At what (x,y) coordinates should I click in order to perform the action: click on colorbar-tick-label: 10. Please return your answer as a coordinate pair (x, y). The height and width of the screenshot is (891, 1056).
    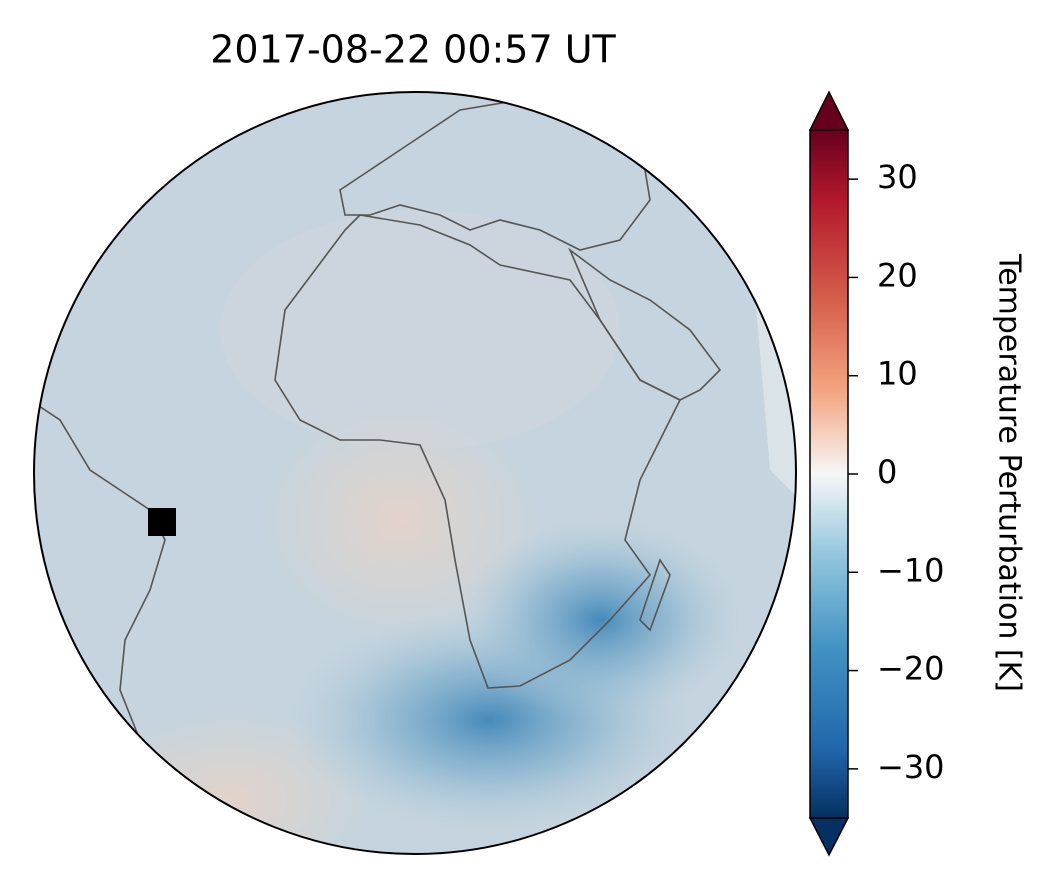
    Looking at the image, I should click on (897, 374).